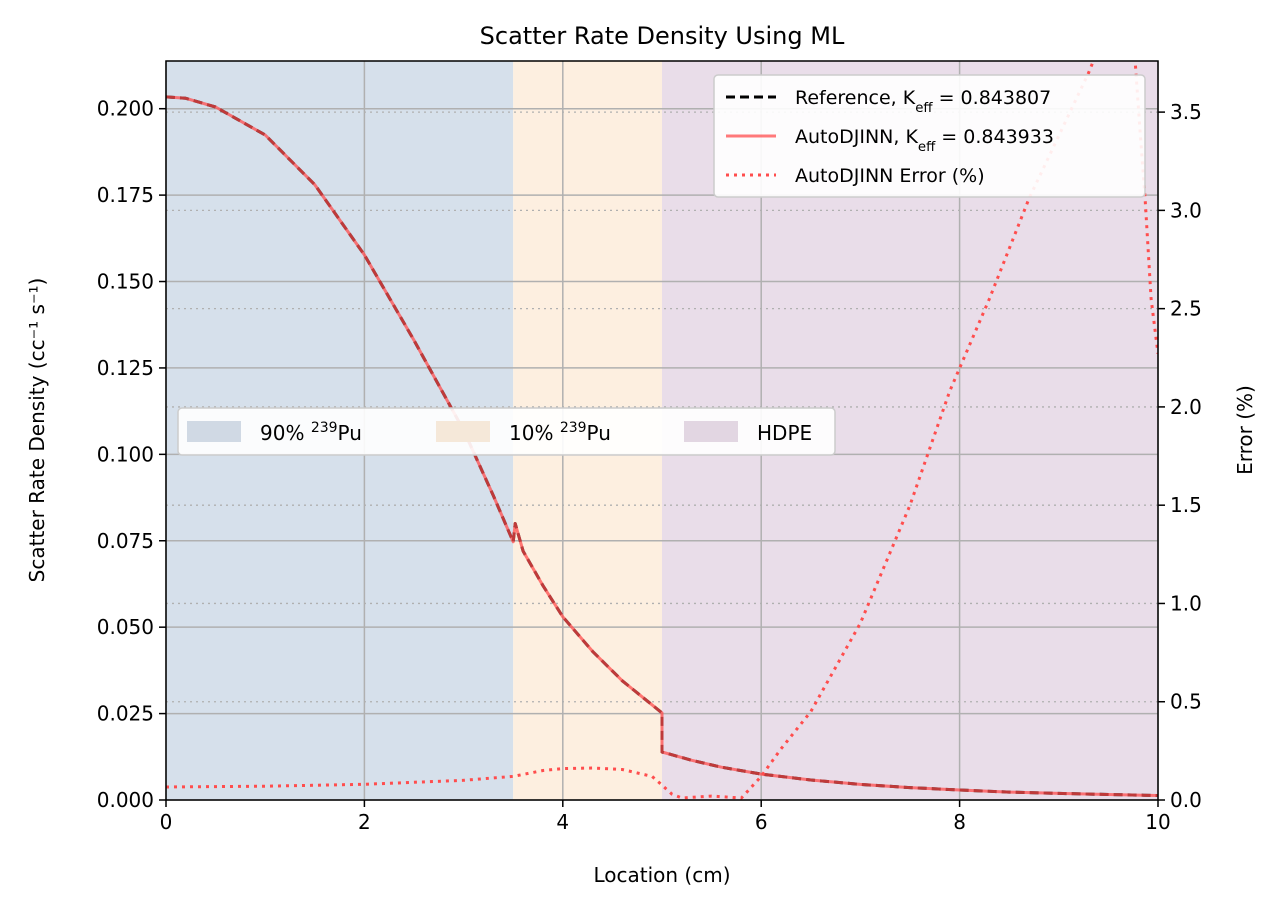 The image size is (1280, 912). I want to click on y-tick-label: 0.100, so click(125, 454).